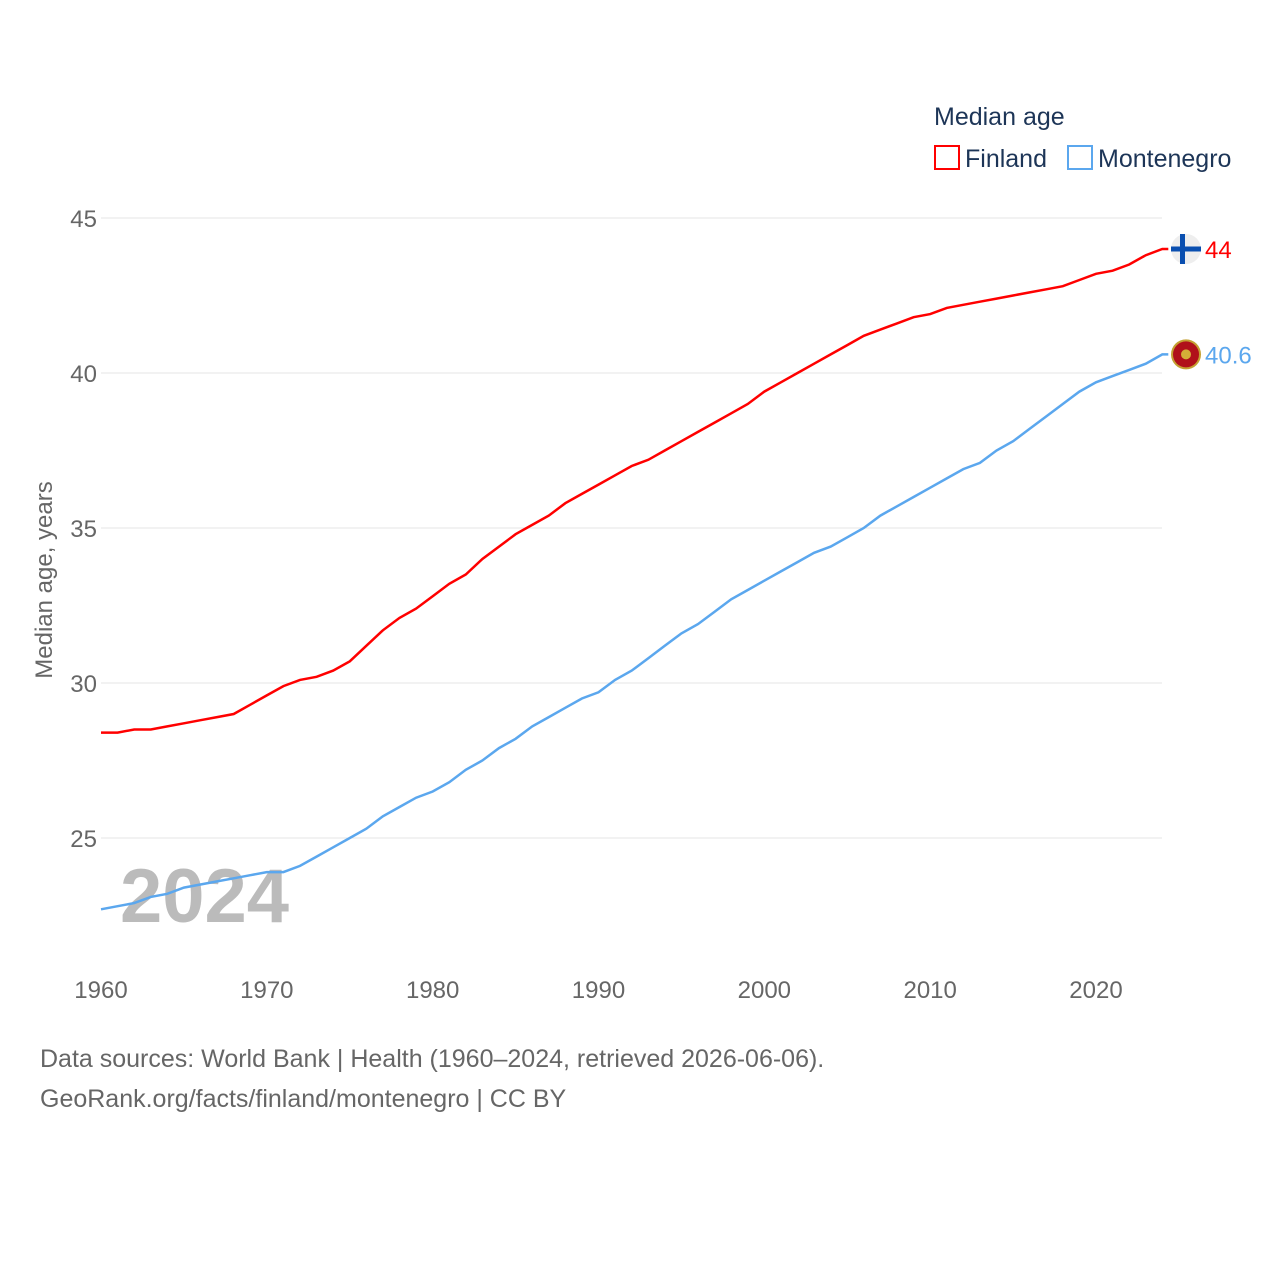 This screenshot has width=1280, height=1280. I want to click on year-watermark: 2024, so click(204, 896).